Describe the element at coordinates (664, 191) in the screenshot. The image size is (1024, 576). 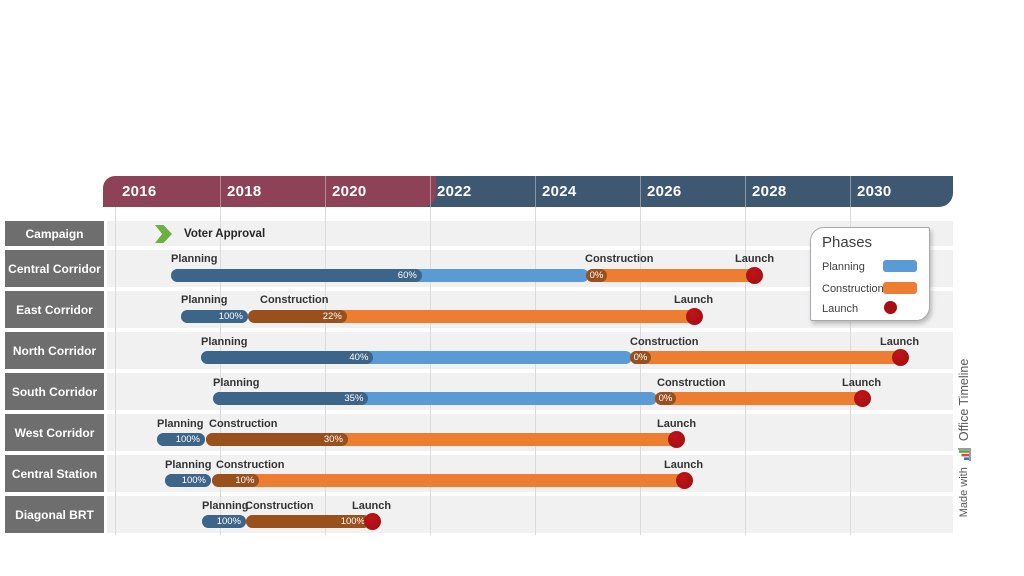
I see `year-label-2026: 2026` at that location.